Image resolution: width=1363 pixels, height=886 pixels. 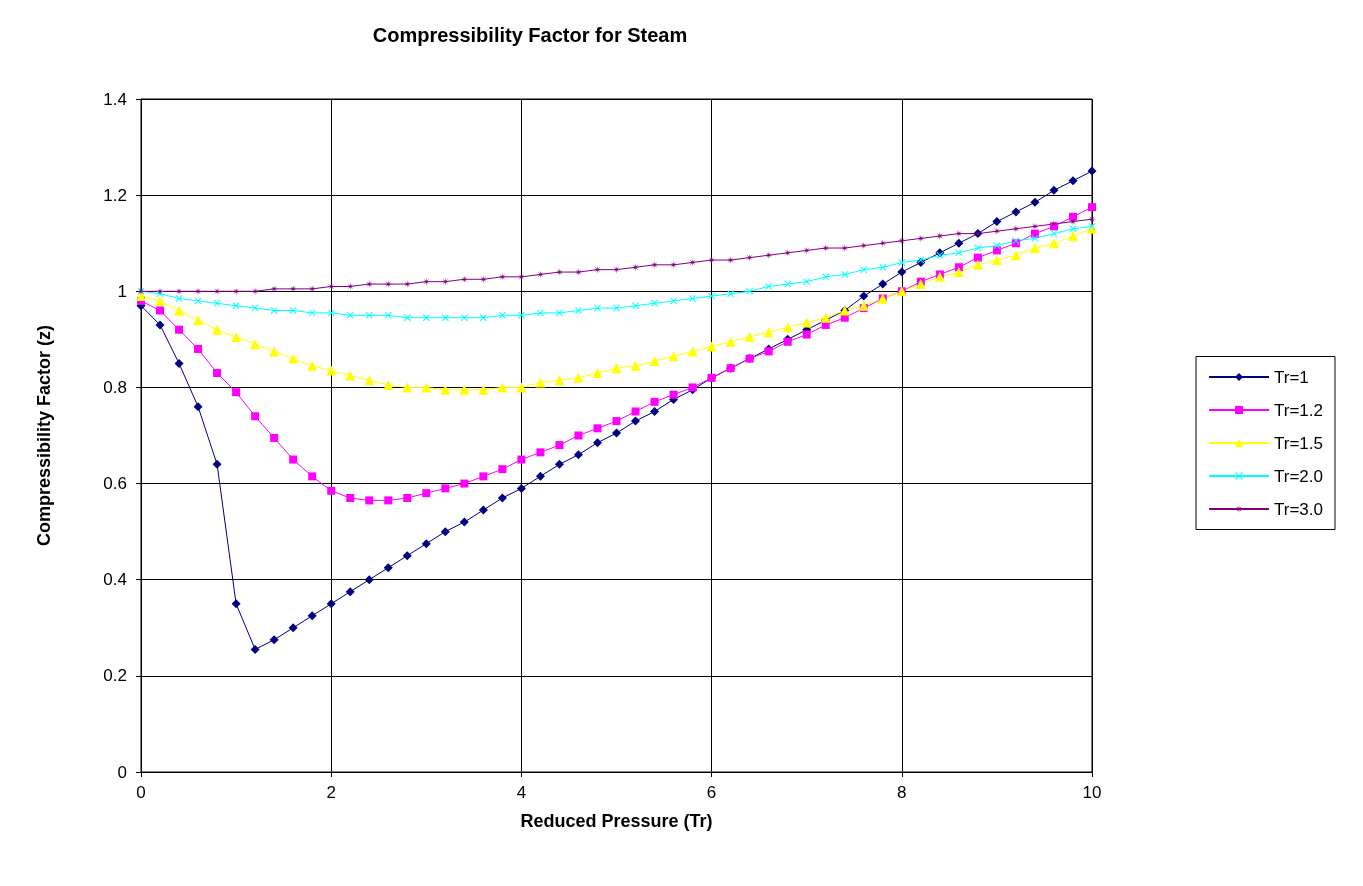 I want to click on y-tick-label: 1.4, so click(x=115, y=99).